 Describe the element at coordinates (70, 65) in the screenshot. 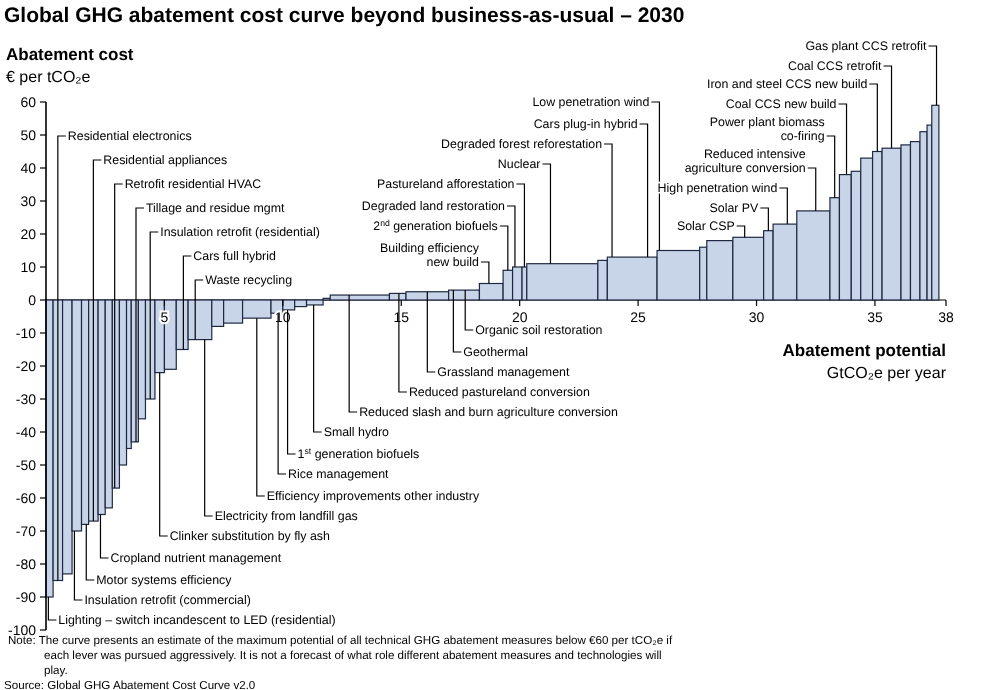

I see `y-axis-title: Abatement cost € per tCO₂e` at that location.